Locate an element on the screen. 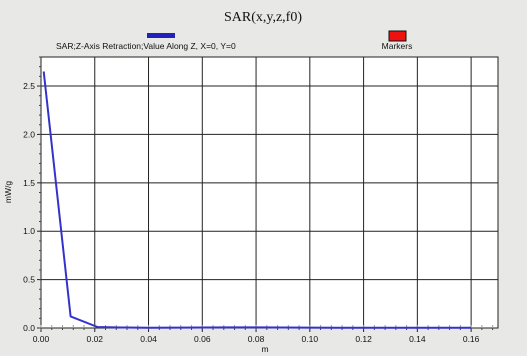 The width and height of the screenshot is (527, 356). x-tick-label: 0.00 is located at coordinates (41, 339).